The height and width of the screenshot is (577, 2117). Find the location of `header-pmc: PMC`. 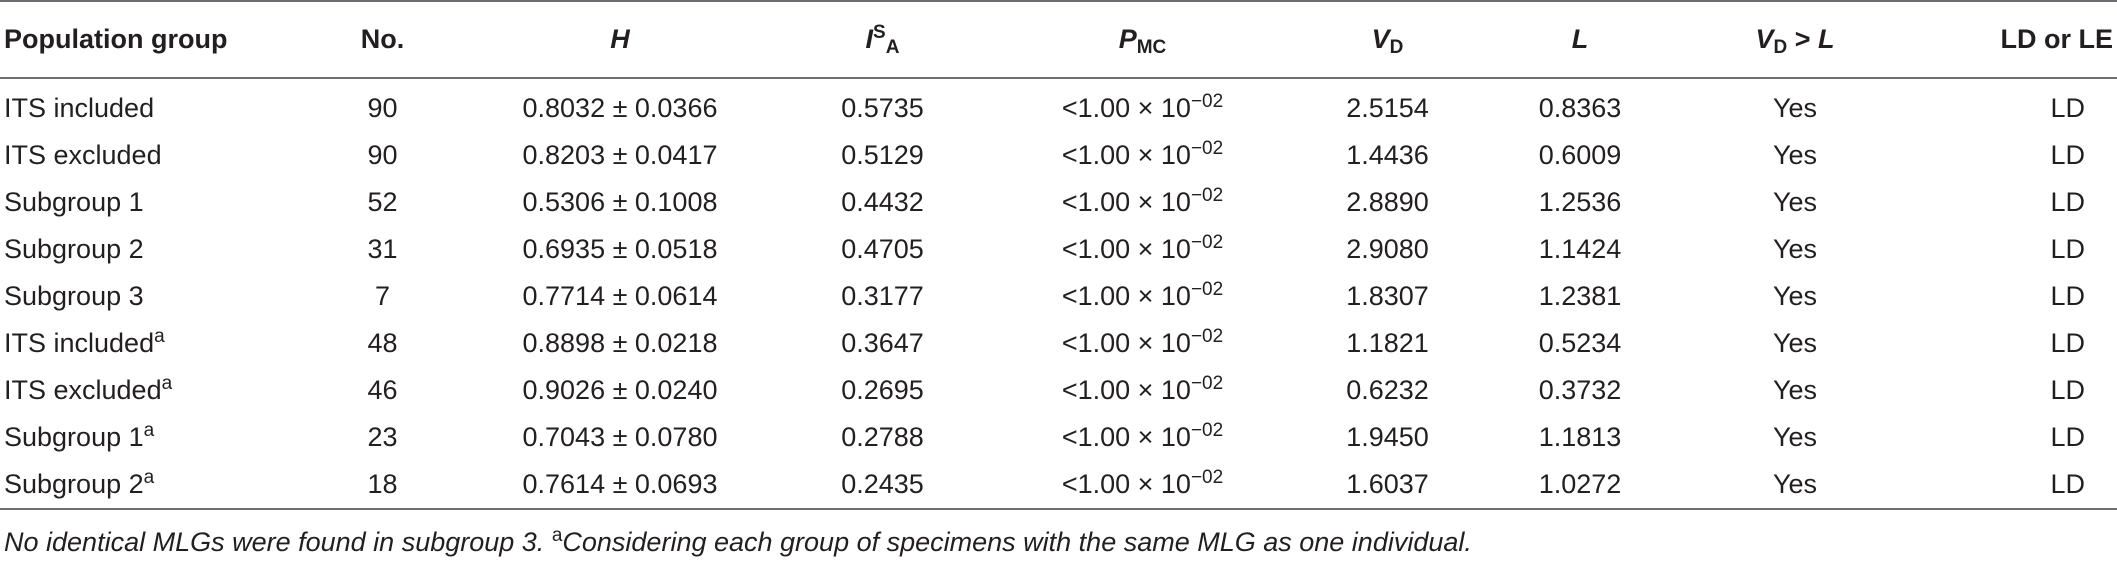

header-pmc: PMC is located at coordinates (1142, 39).